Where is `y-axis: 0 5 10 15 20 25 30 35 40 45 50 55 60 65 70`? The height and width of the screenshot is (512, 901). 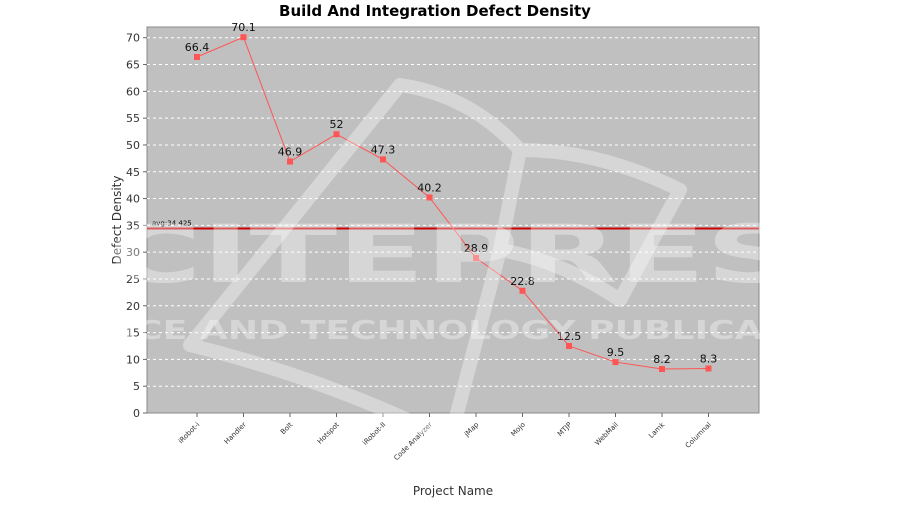
y-axis: 0 5 10 15 20 25 30 35 40 45 50 55 60 65 70 is located at coordinates (136, 226).